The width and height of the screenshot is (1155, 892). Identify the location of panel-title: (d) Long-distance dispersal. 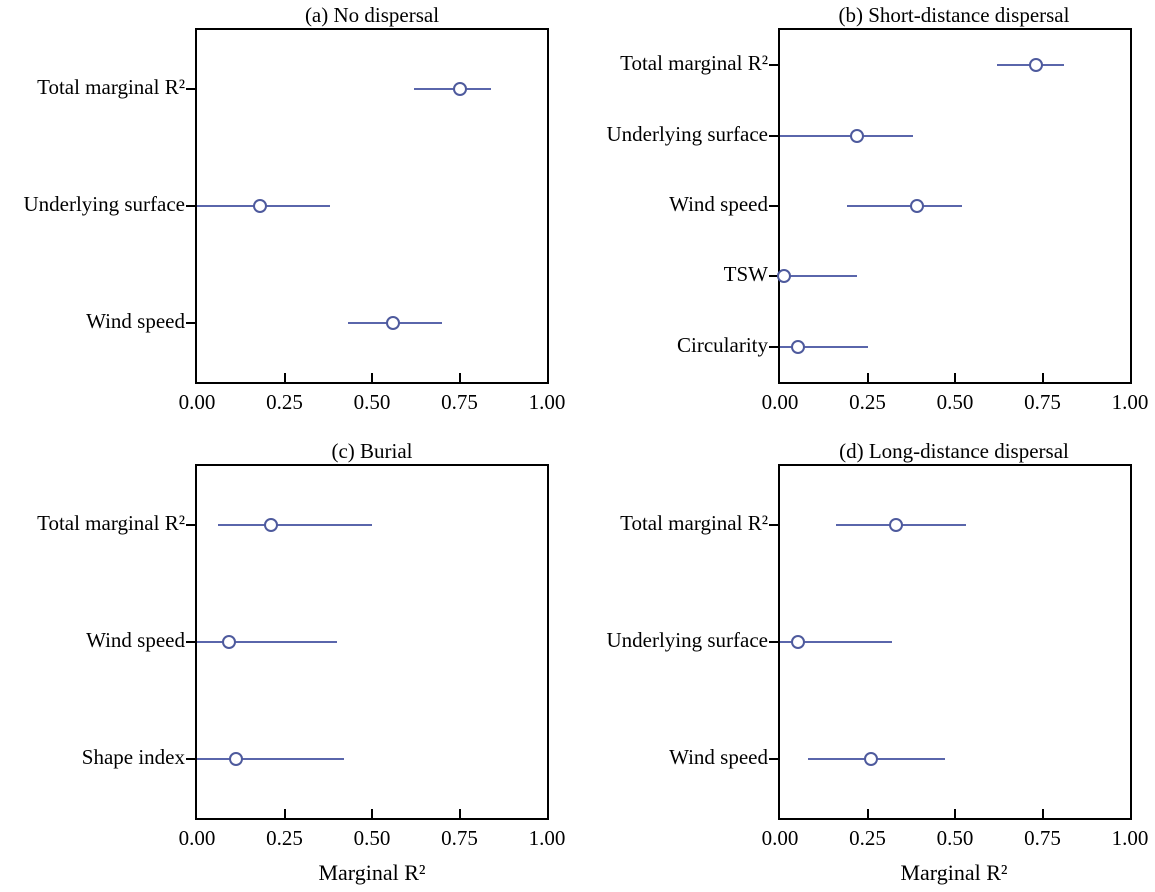
(954, 451).